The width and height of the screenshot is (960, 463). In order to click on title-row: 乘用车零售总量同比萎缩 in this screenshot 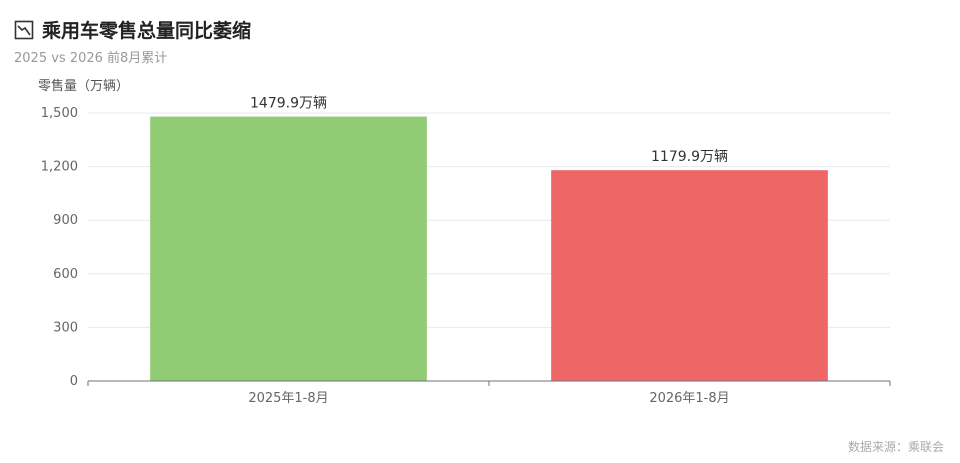, I will do `click(132, 29)`.